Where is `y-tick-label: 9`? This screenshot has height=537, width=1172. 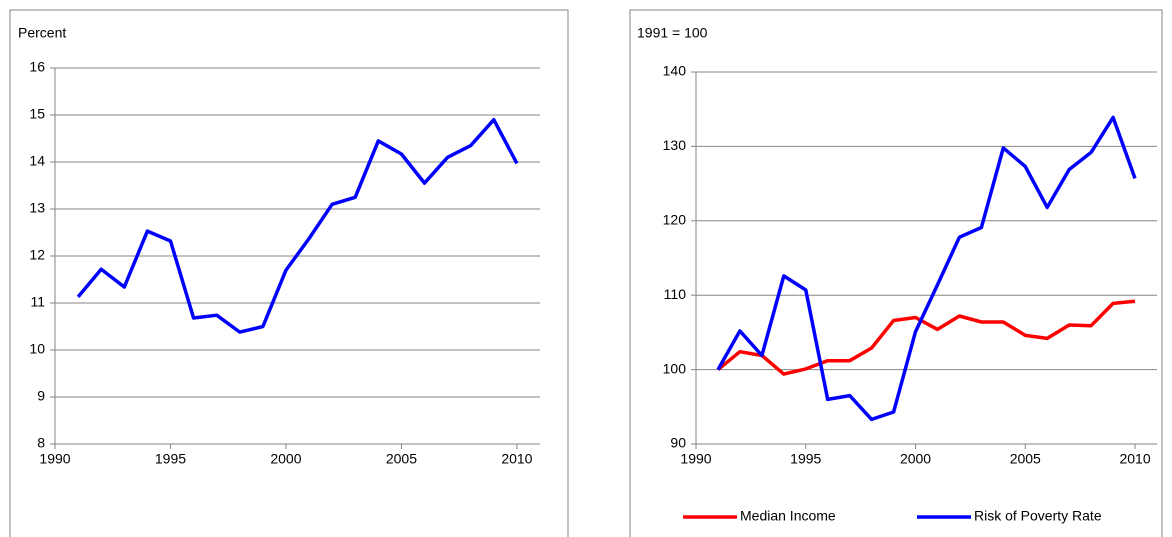
y-tick-label: 9 is located at coordinates (41, 396).